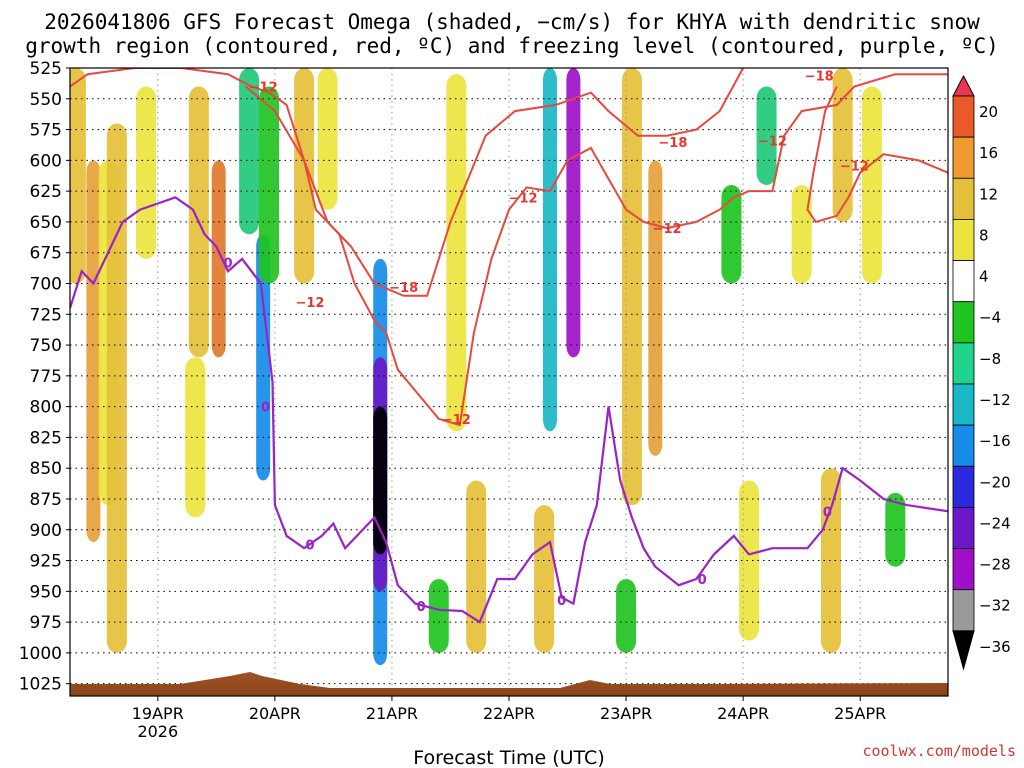 The image size is (1024, 768). What do you see at coordinates (46, 315) in the screenshot?
I see `ytick-label: 725` at bounding box center [46, 315].